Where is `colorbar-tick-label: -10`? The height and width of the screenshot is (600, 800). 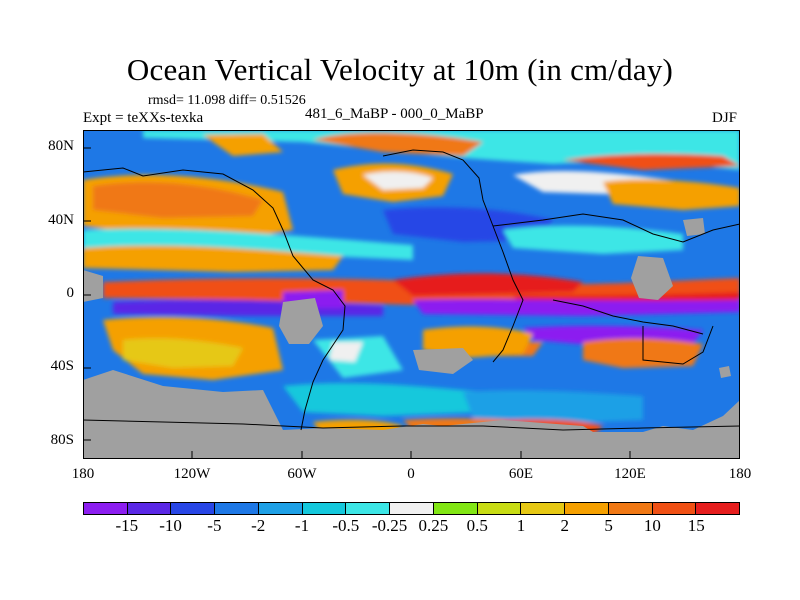 colorbar-tick-label: -10 is located at coordinates (170, 525).